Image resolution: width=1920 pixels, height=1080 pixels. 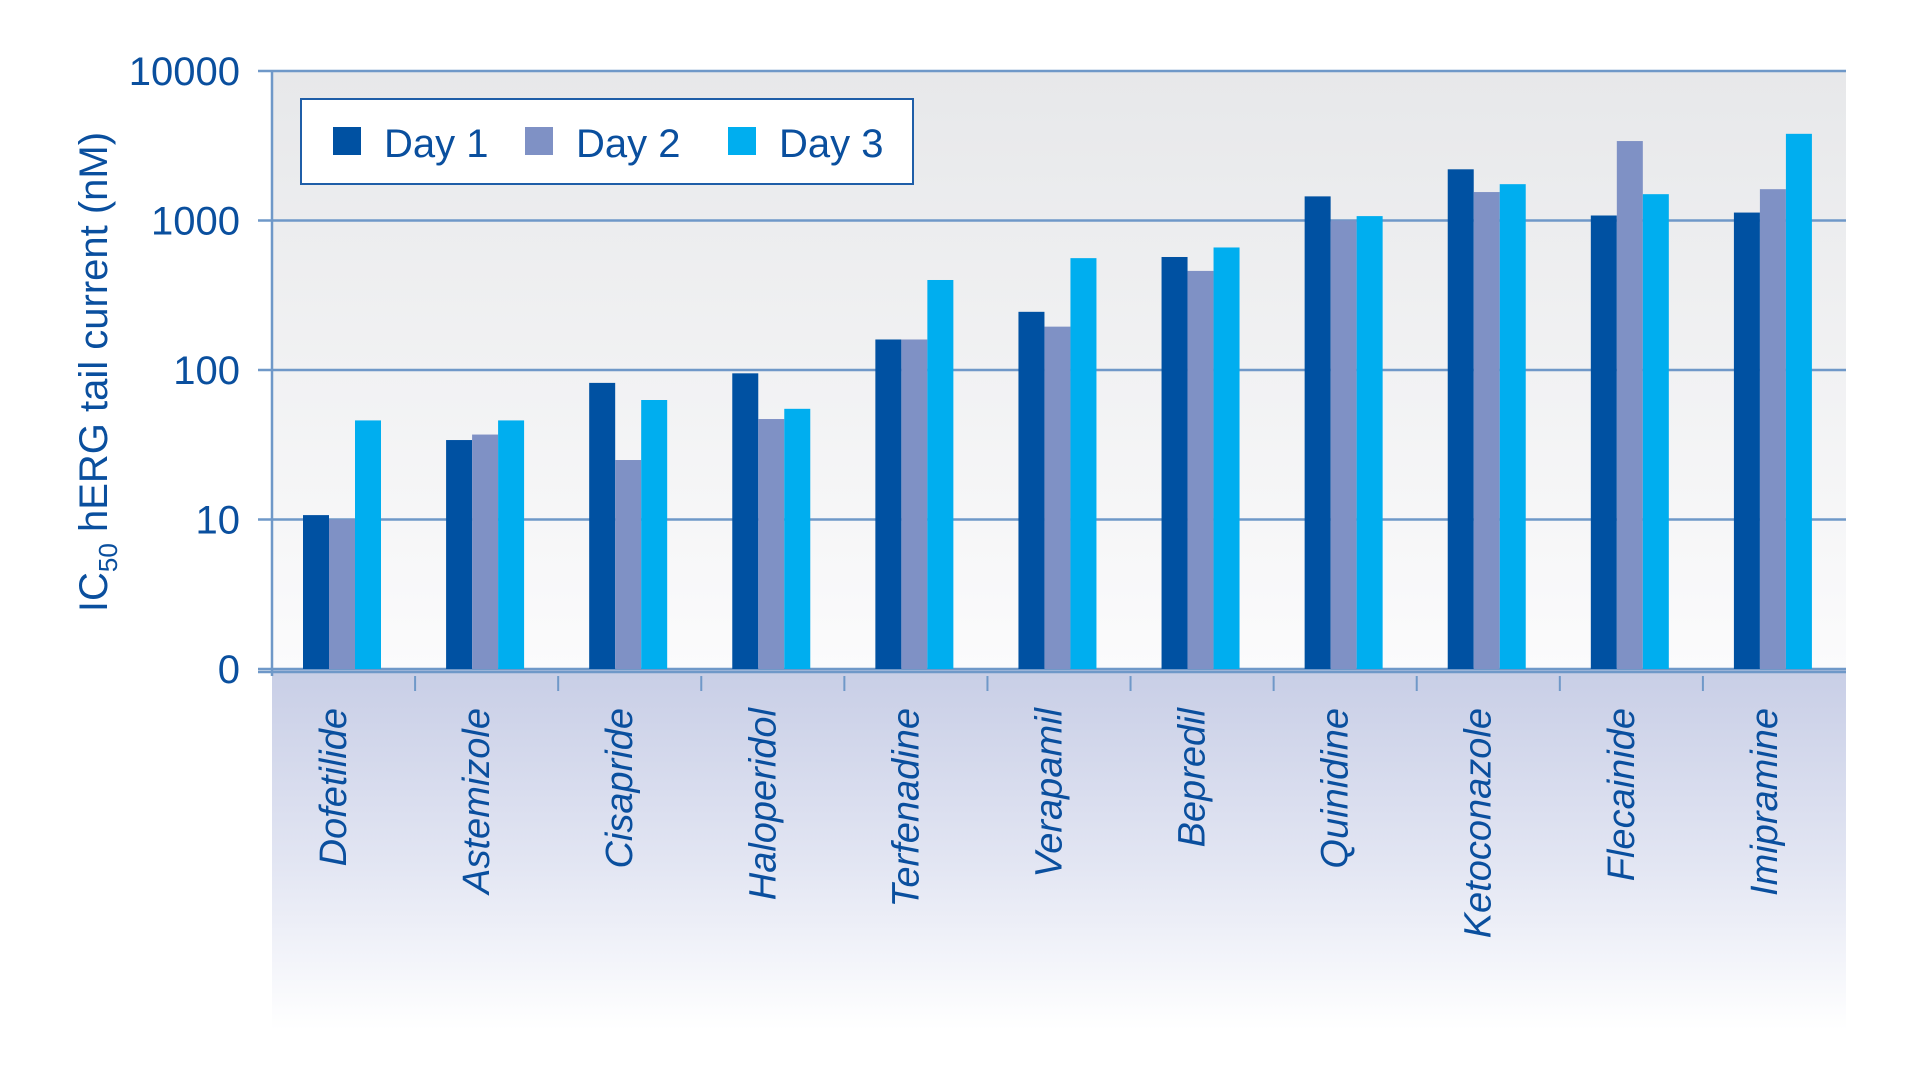 What do you see at coordinates (1622, 794) in the screenshot?
I see `category-label: Flecainide` at bounding box center [1622, 794].